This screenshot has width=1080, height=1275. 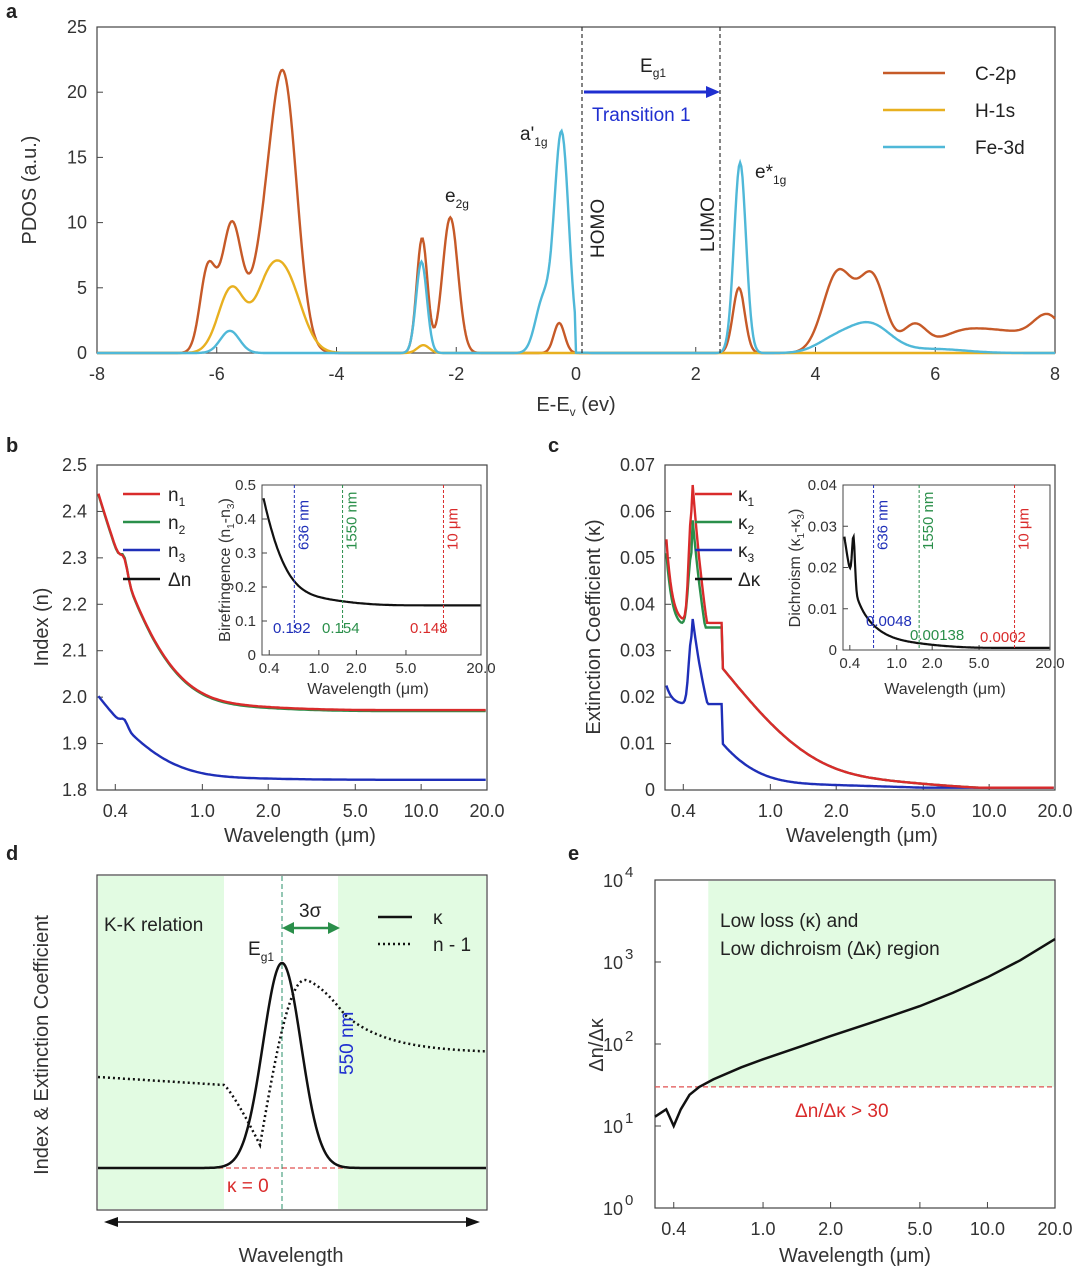 I want to click on y-tick-label: 2.3, so click(x=74, y=558).